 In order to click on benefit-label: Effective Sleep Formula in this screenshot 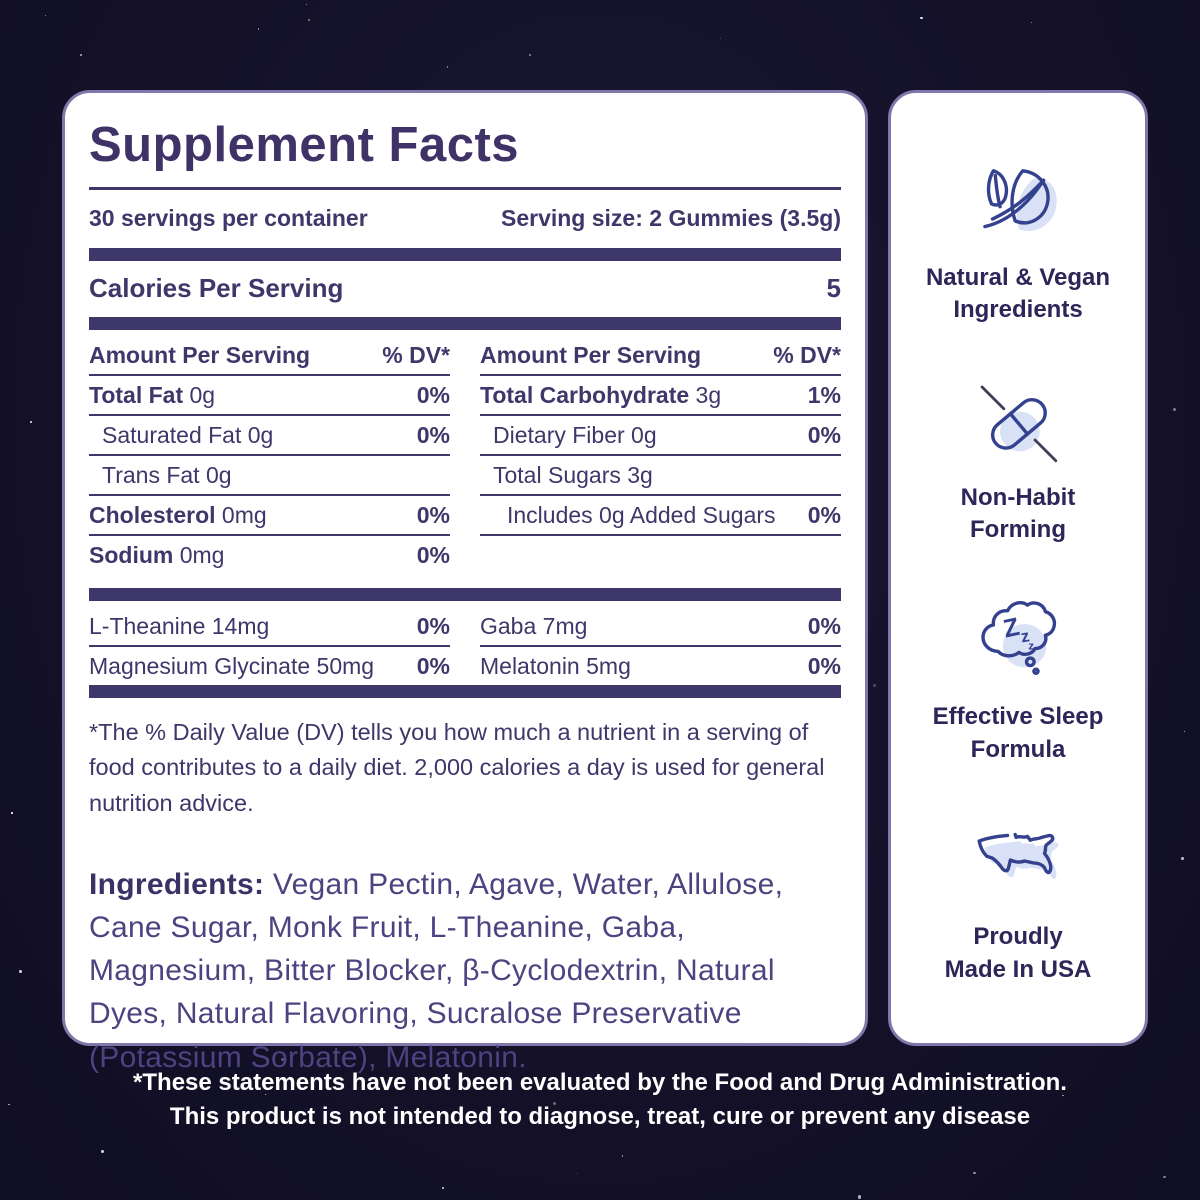, I will do `click(1018, 733)`.